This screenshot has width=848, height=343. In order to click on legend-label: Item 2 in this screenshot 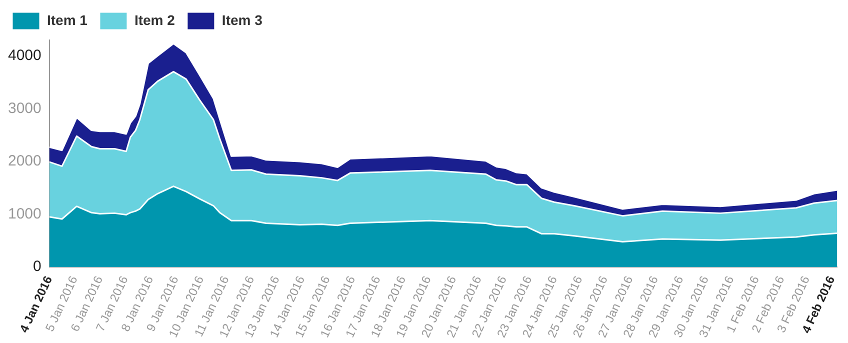, I will do `click(155, 20)`.